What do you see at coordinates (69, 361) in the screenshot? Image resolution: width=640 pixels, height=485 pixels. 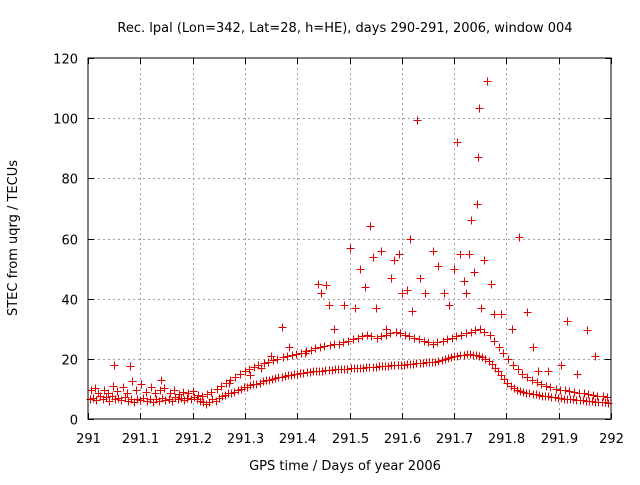 I see `y-tick-label: 20` at bounding box center [69, 361].